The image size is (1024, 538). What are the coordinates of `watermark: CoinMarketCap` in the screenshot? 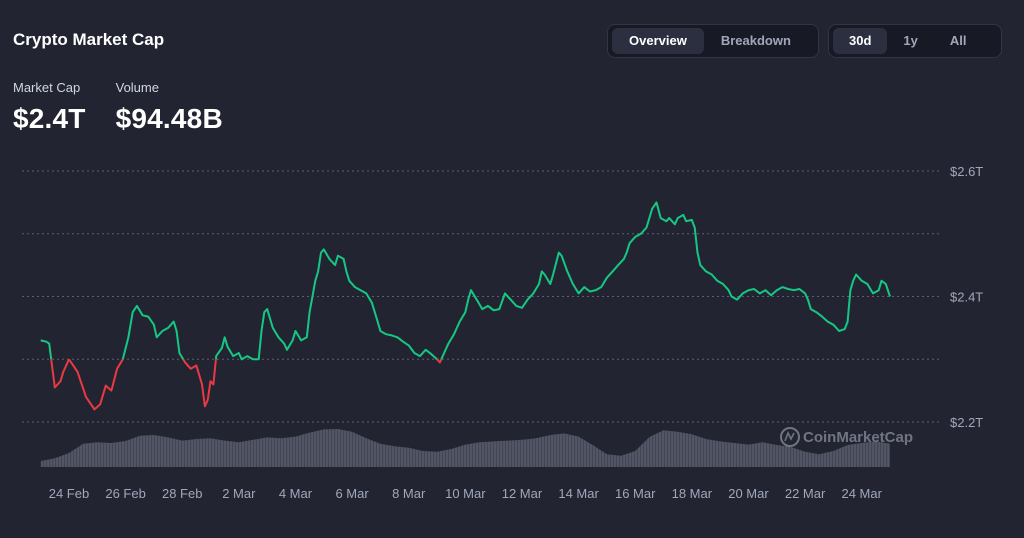 It's located at (846, 437).